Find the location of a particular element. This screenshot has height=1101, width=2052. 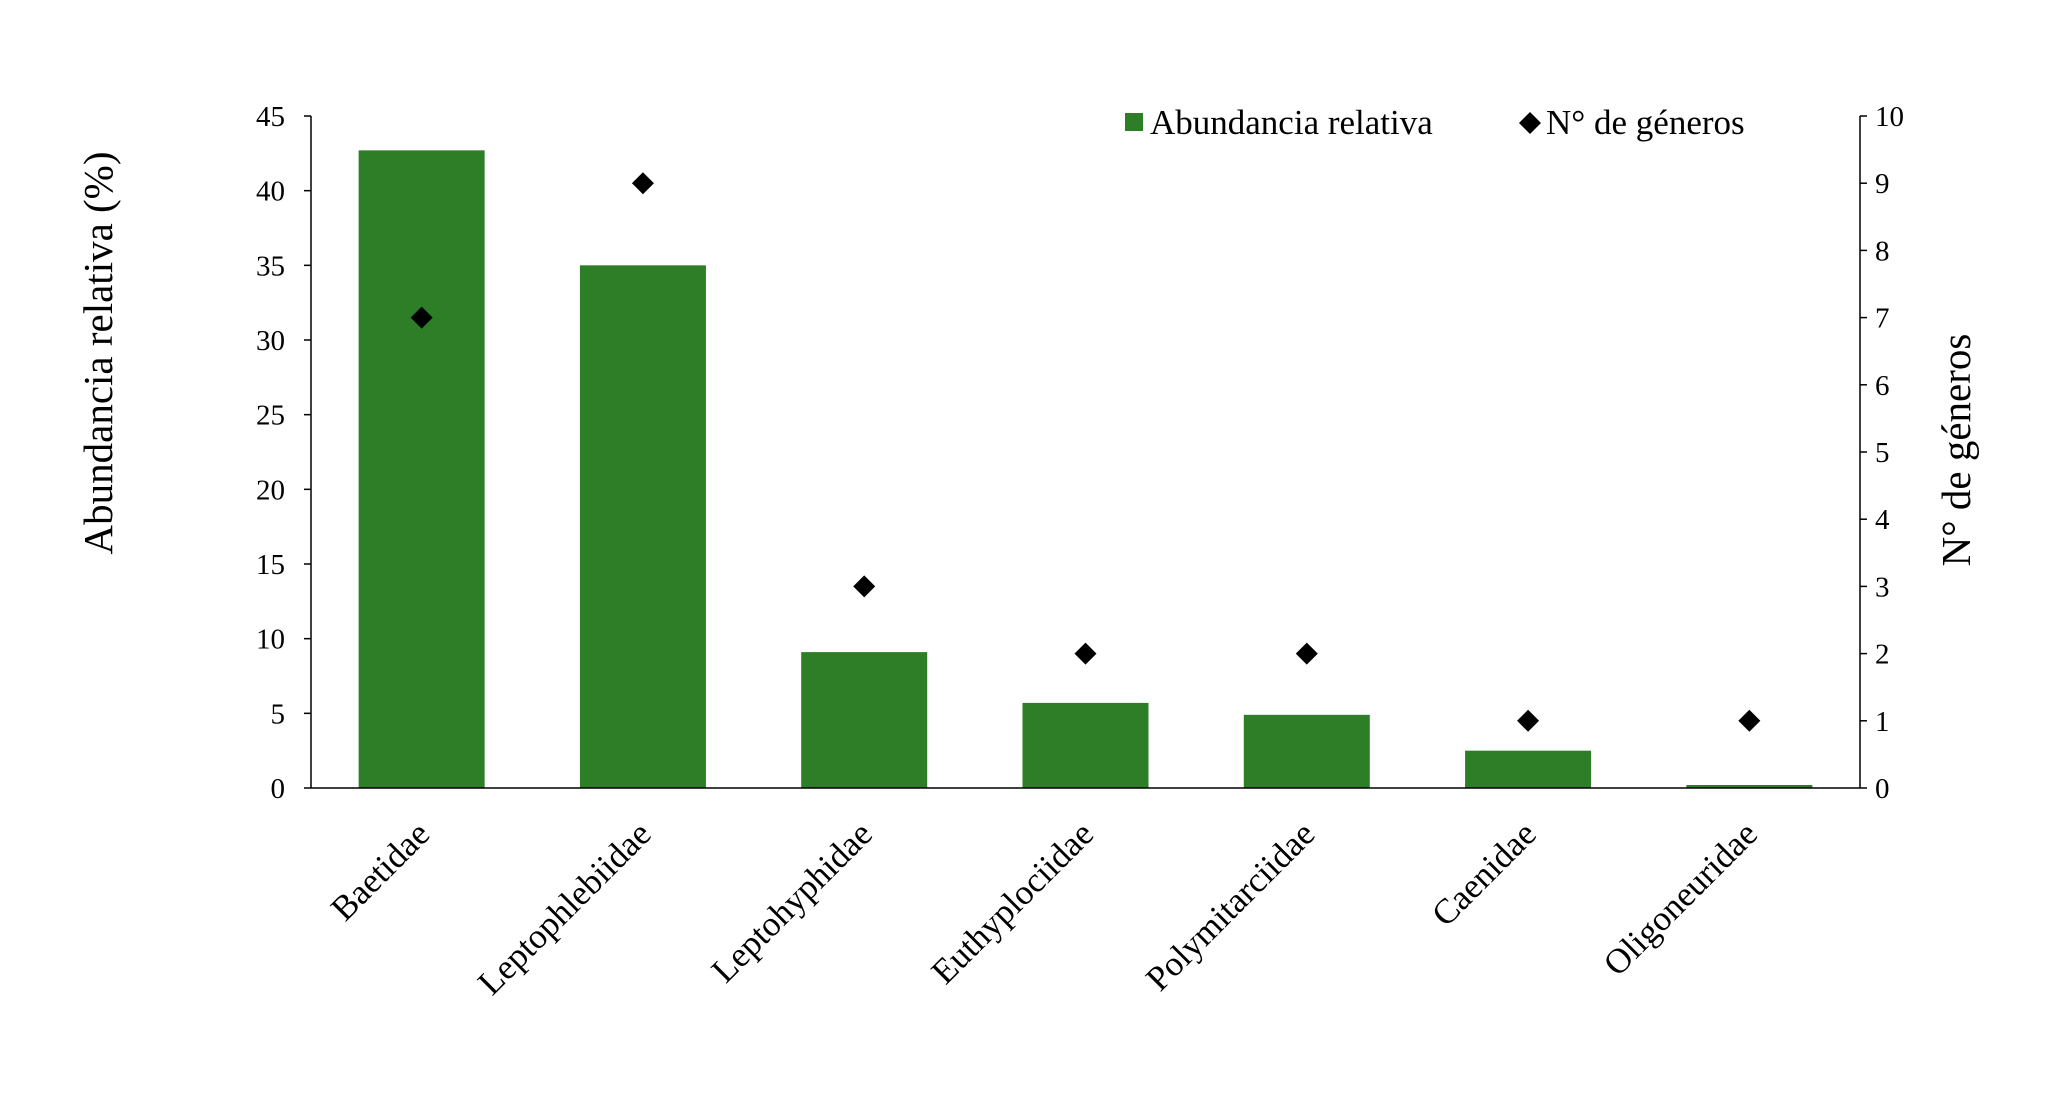

x-category-label: Baetidae is located at coordinates (380, 871).